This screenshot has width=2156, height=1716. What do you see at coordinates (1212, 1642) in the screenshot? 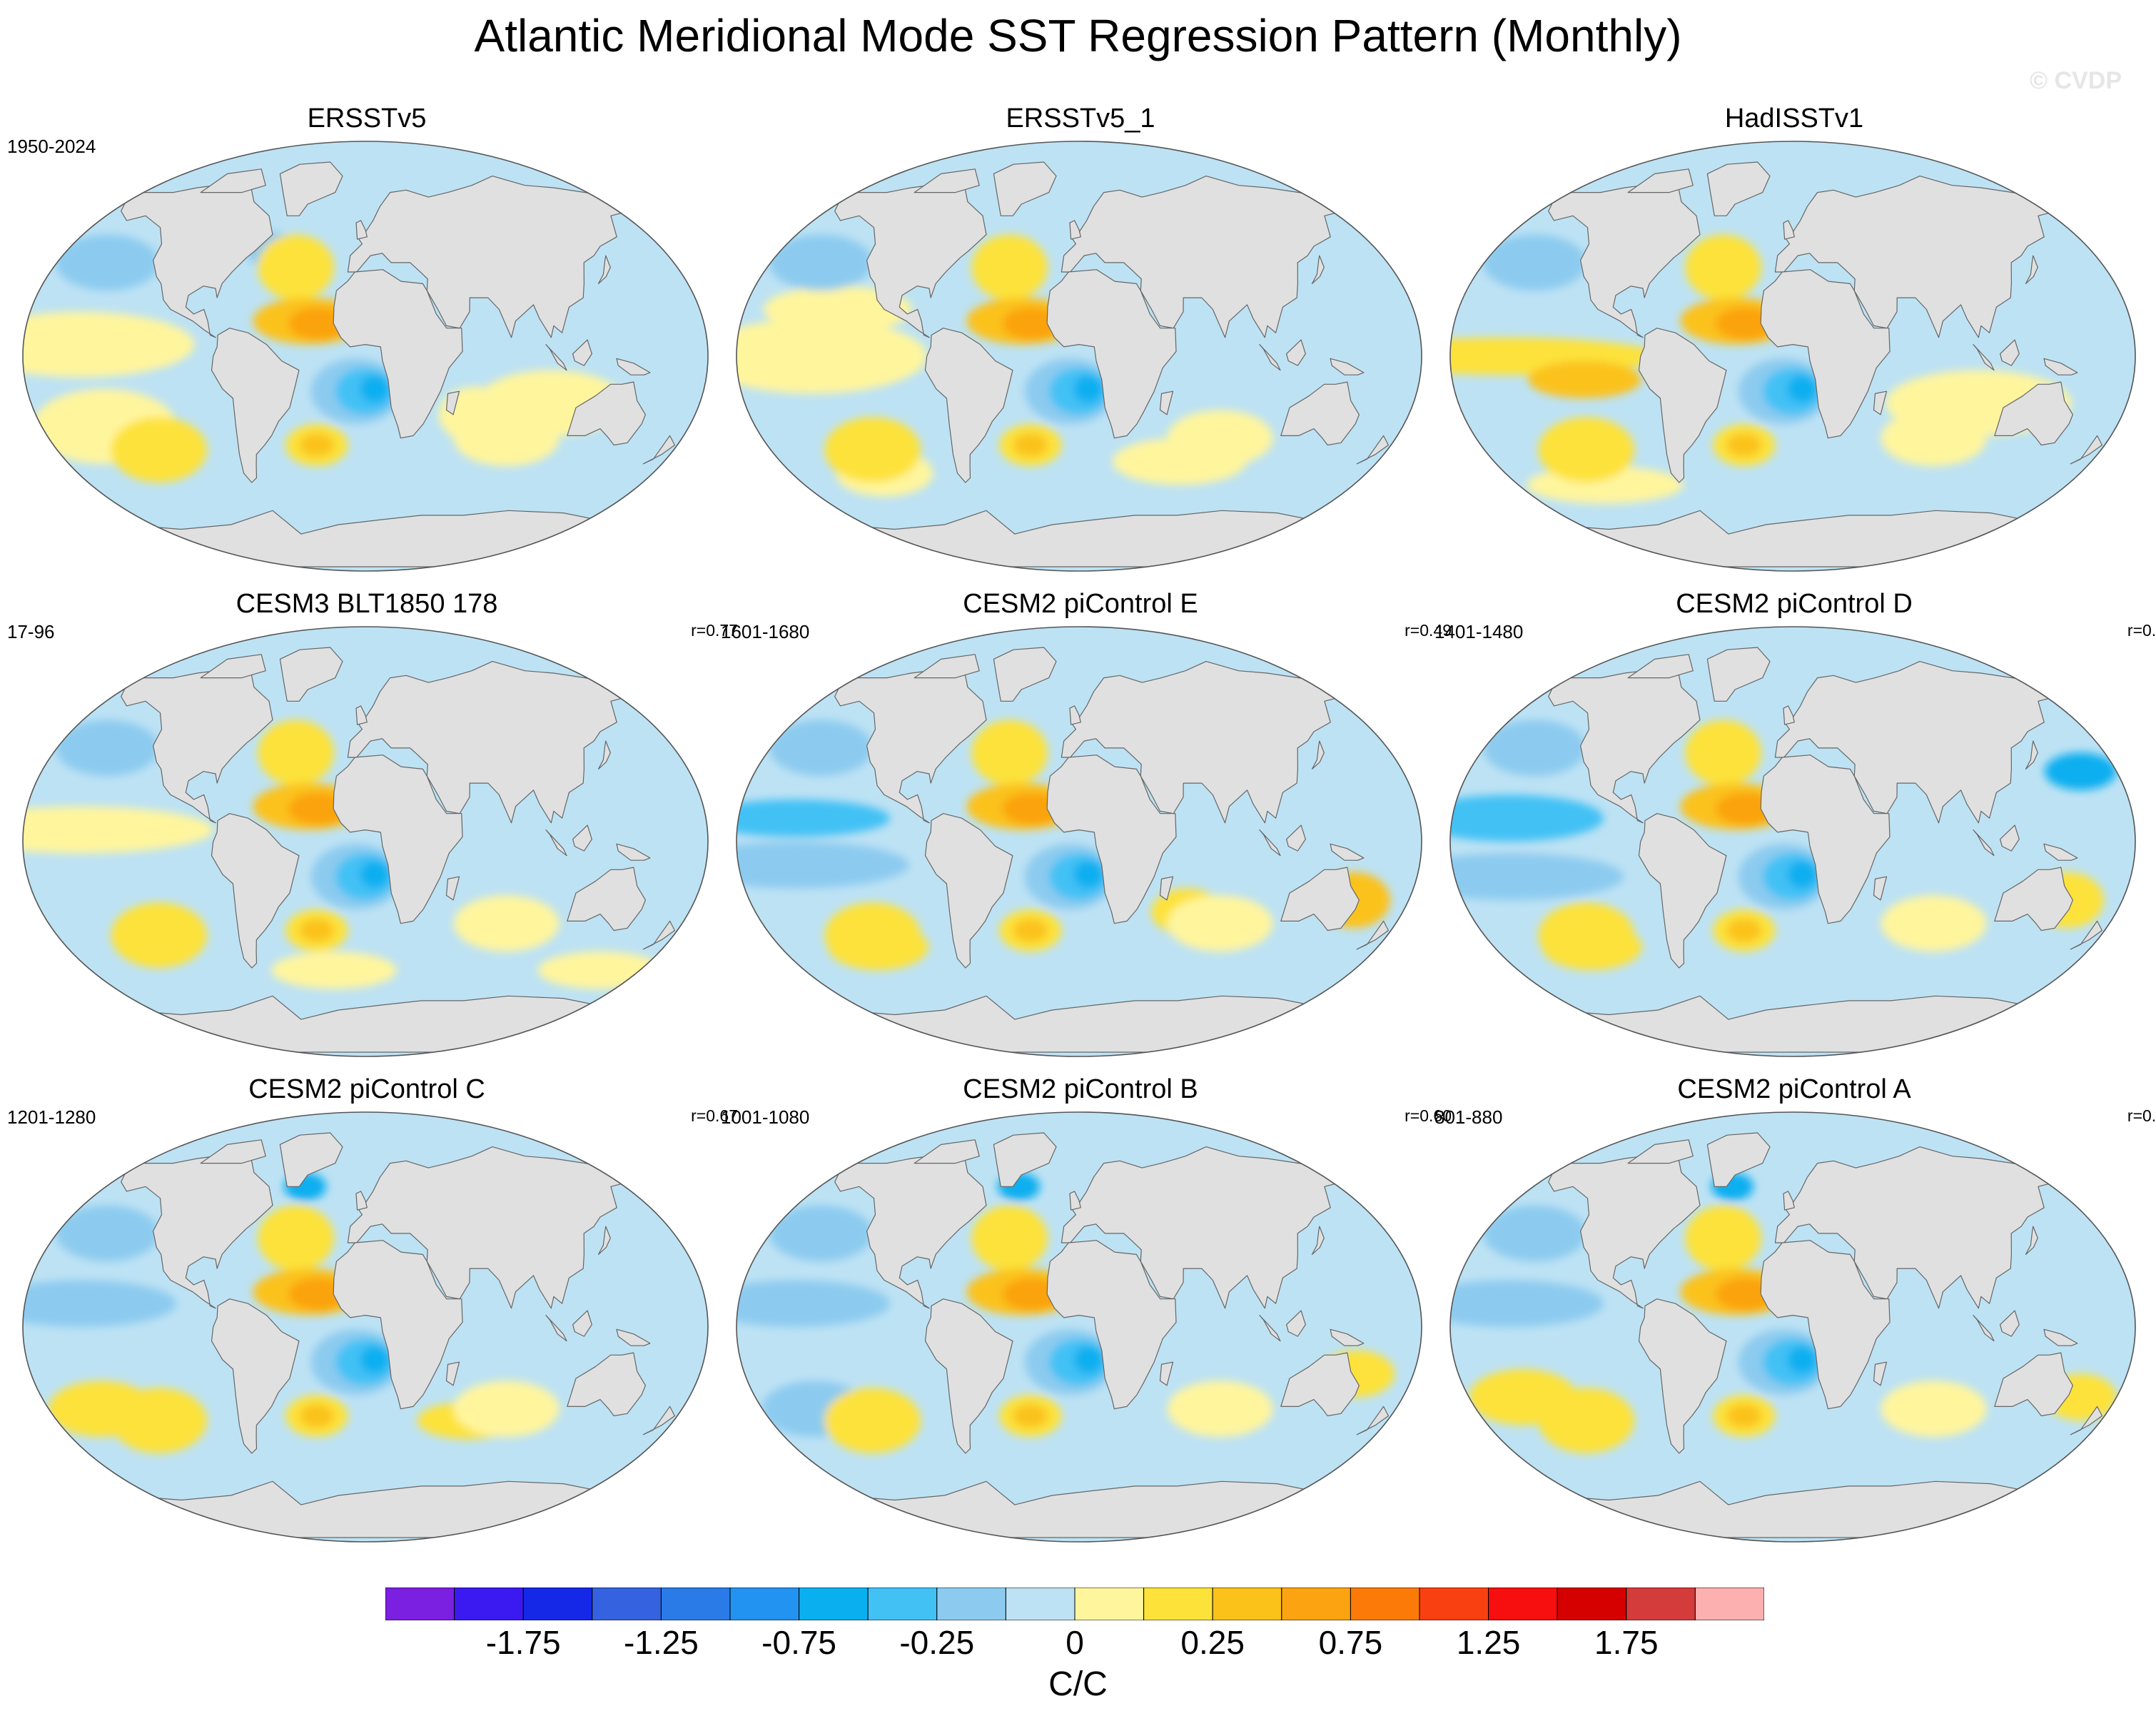
I see `colorbar-tick-label: 0.25` at bounding box center [1212, 1642].